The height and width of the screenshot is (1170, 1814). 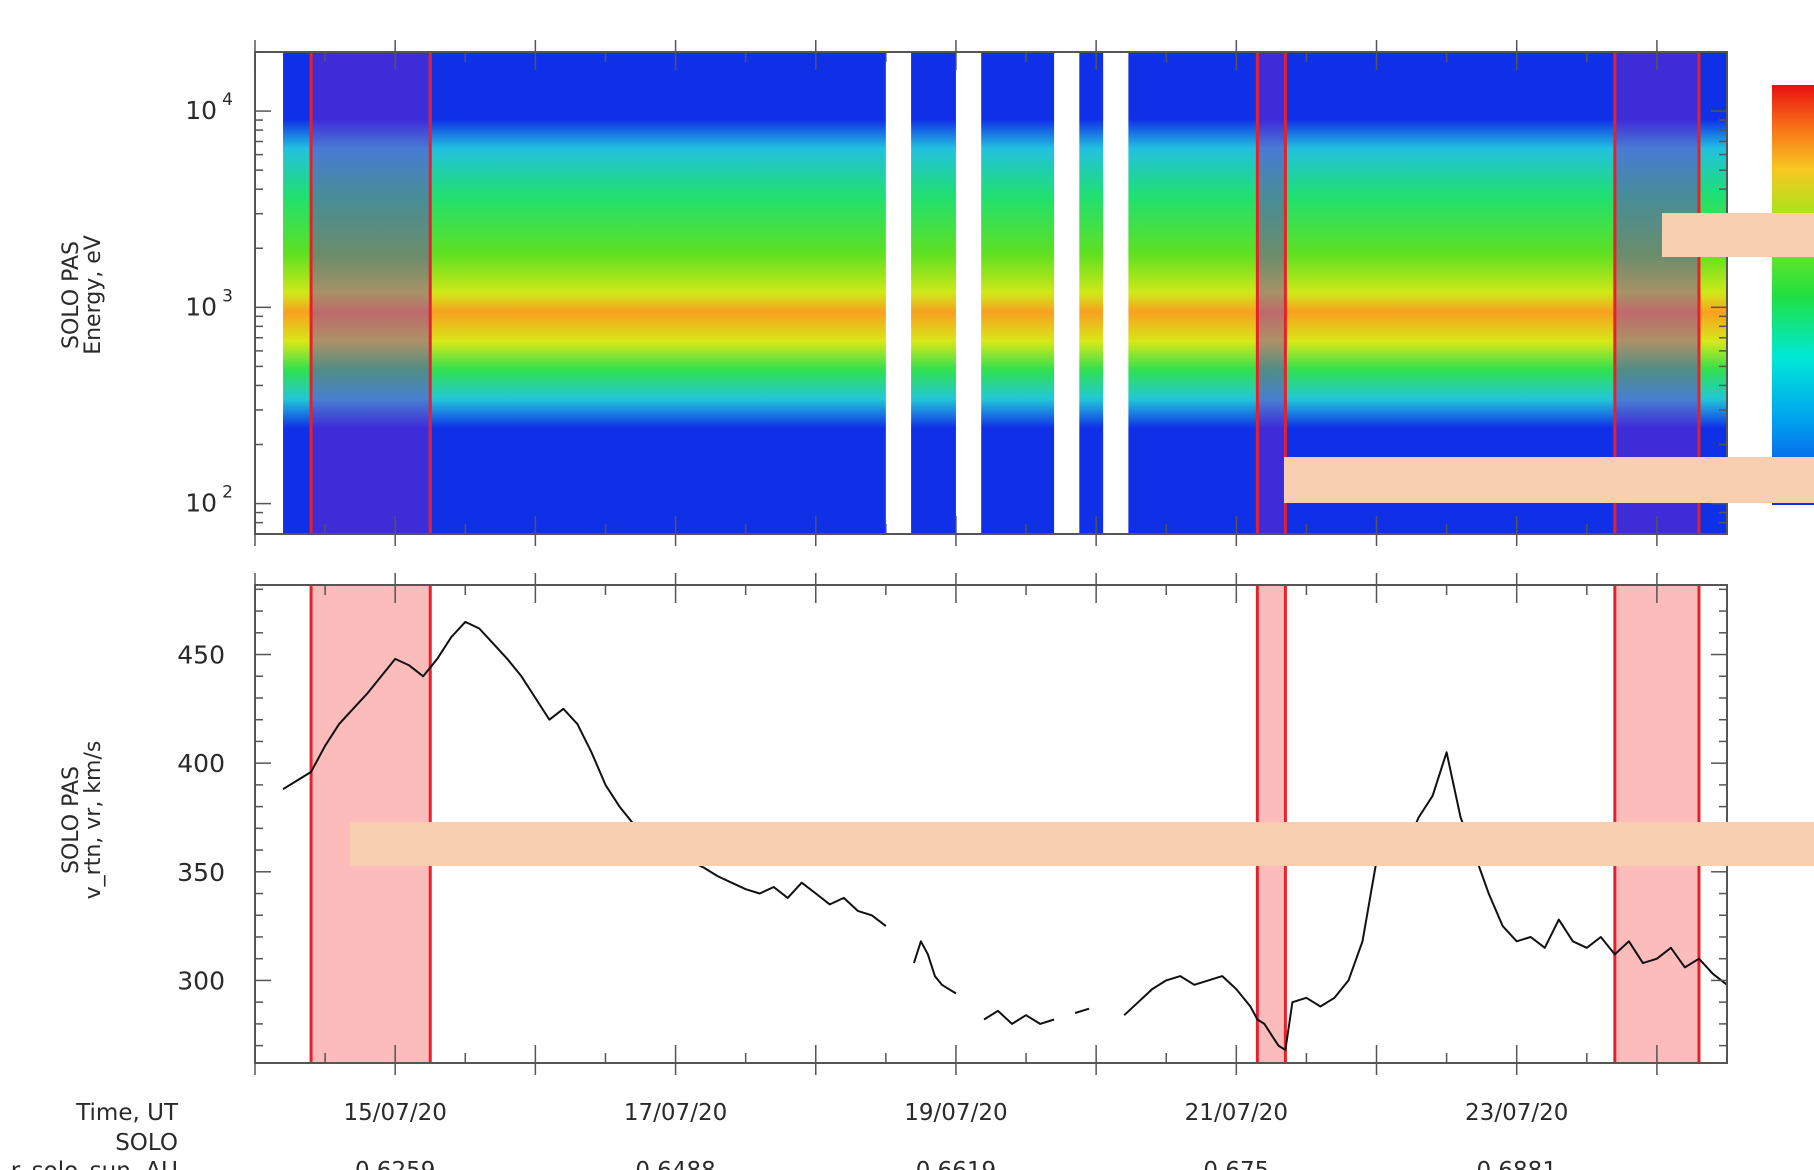 I want to click on spectrogram-ytick-label-2: 10, so click(x=201, y=110).